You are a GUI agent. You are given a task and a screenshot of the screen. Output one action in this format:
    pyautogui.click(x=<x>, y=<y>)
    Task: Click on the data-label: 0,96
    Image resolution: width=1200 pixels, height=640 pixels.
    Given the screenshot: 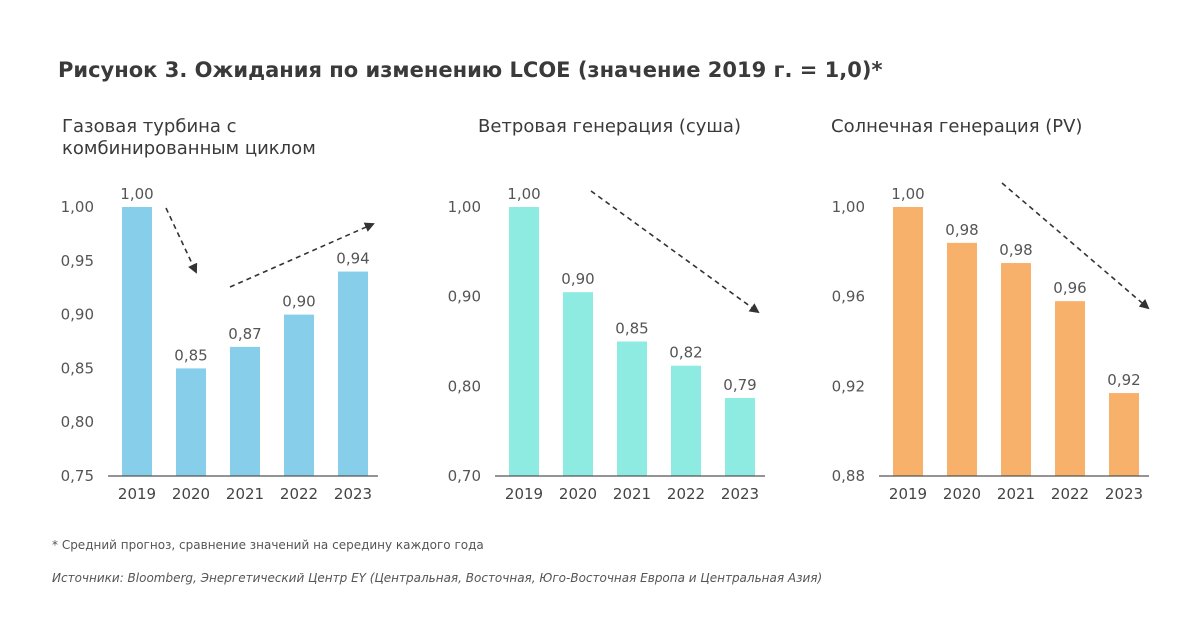 What is the action you would take?
    pyautogui.click(x=1069, y=288)
    